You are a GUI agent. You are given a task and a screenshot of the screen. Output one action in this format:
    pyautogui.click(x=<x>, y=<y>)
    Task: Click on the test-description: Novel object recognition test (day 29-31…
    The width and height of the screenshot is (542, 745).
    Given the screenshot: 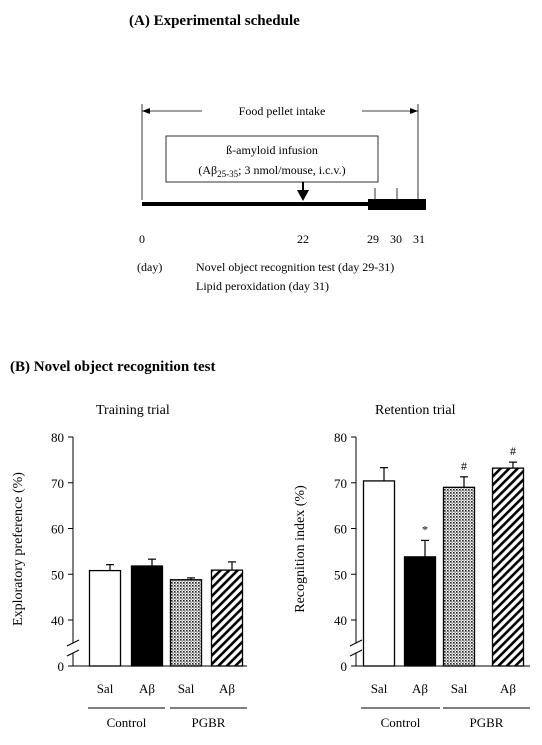 What is the action you would take?
    pyautogui.click(x=295, y=267)
    